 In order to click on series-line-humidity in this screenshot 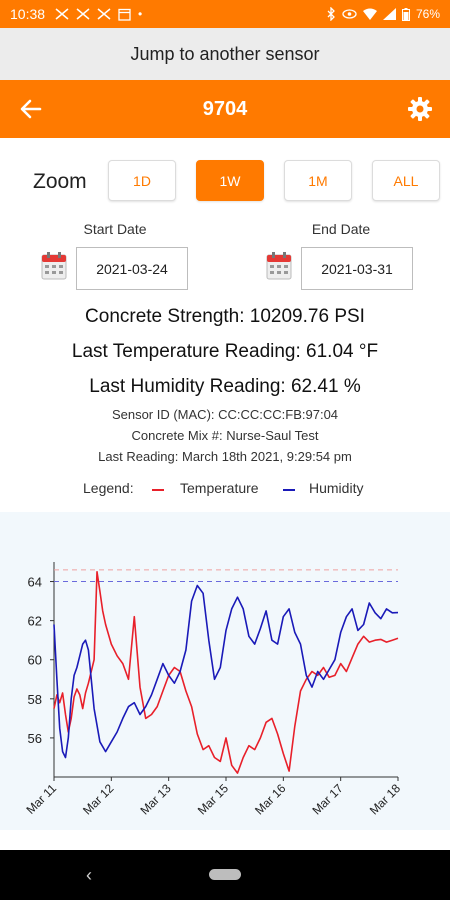, I will do `click(226, 671)`.